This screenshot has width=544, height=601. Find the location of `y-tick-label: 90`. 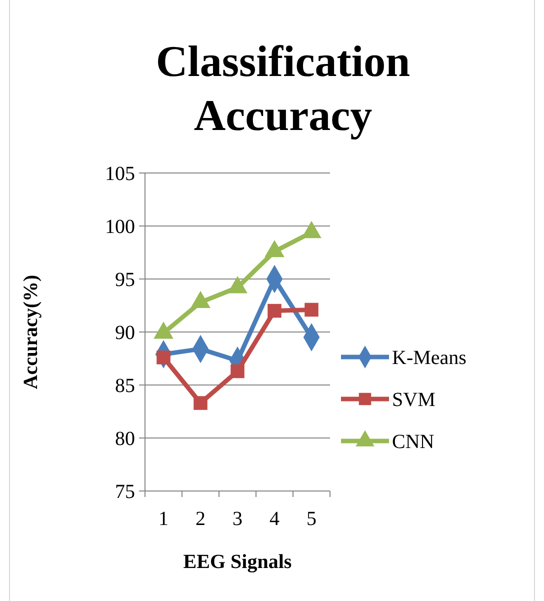

y-tick-label: 90 is located at coordinates (125, 333).